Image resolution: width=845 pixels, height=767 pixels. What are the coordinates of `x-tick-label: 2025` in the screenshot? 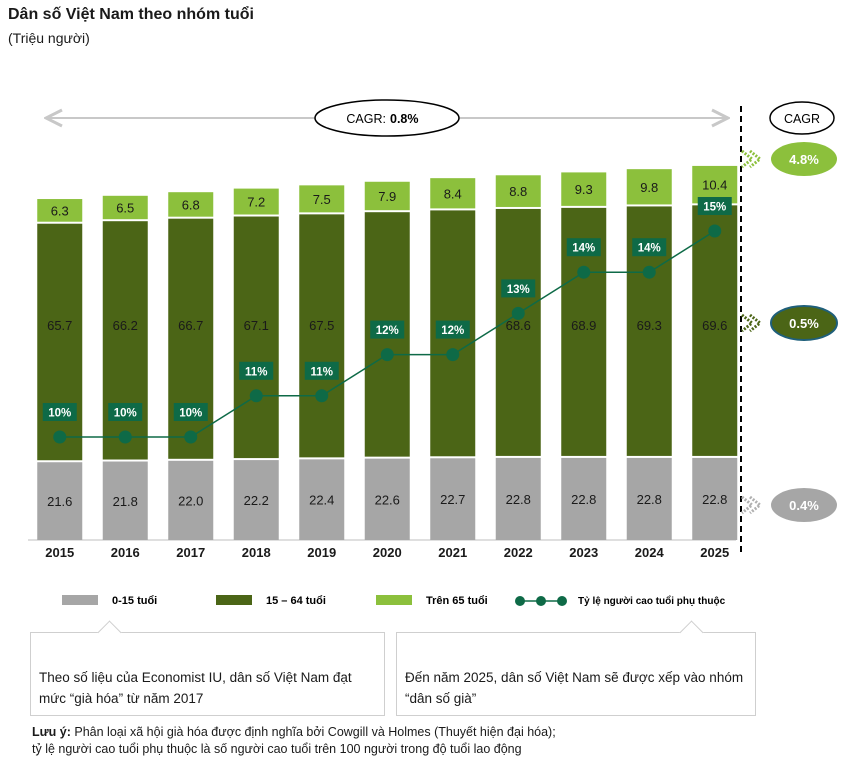 It's located at (714, 552).